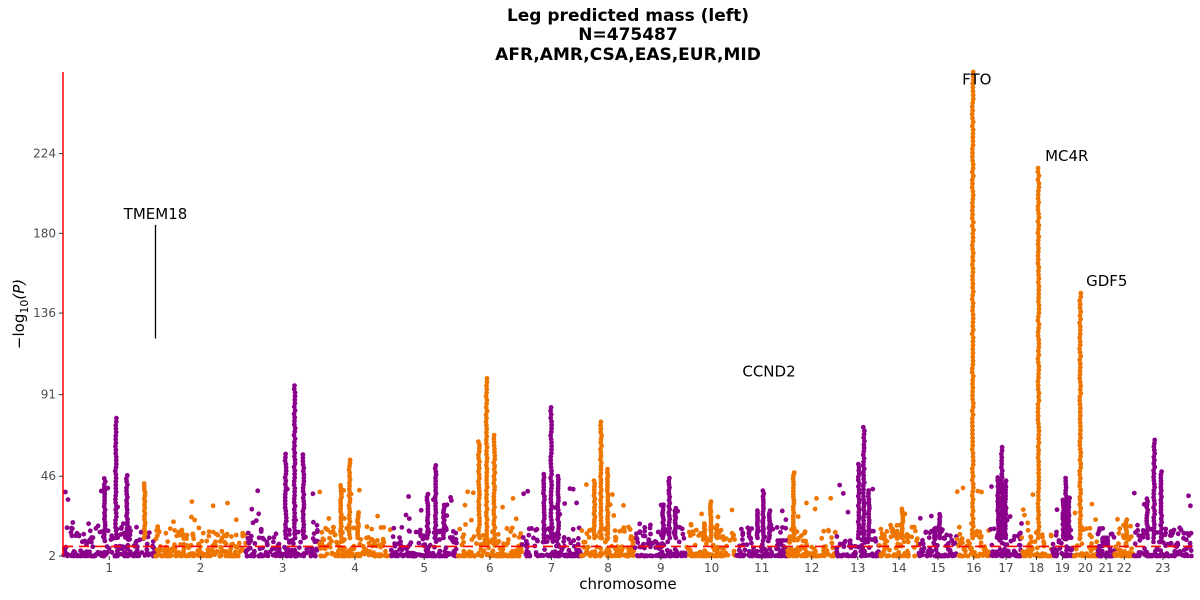 This screenshot has width=1200, height=600. What do you see at coordinates (24, 307) in the screenshot?
I see `y-axis-label-subscript: 10` at bounding box center [24, 307].